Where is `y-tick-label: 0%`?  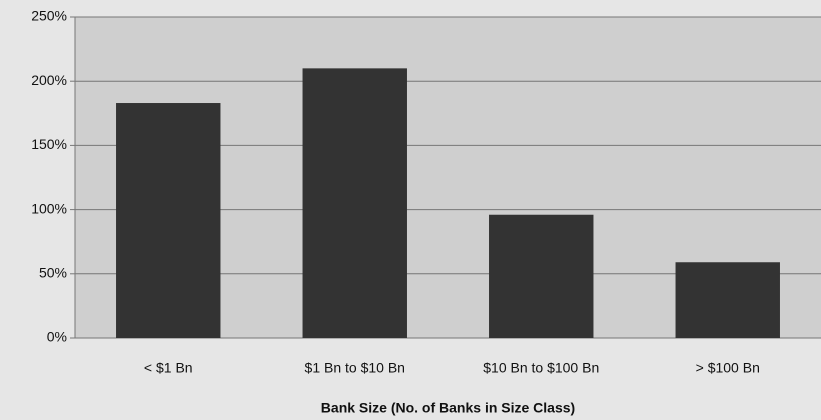
y-tick-label: 0% is located at coordinates (57, 337).